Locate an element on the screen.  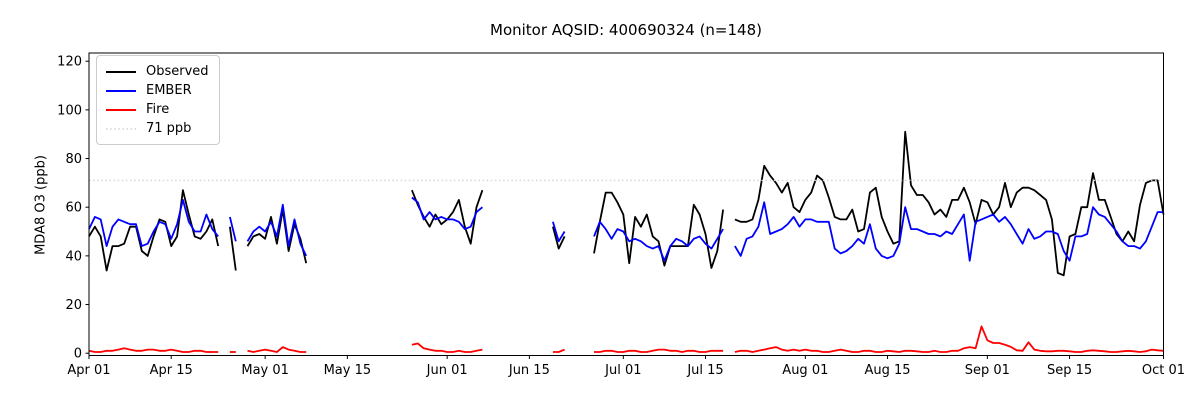
observed-line-sample-icon is located at coordinates (121, 71).